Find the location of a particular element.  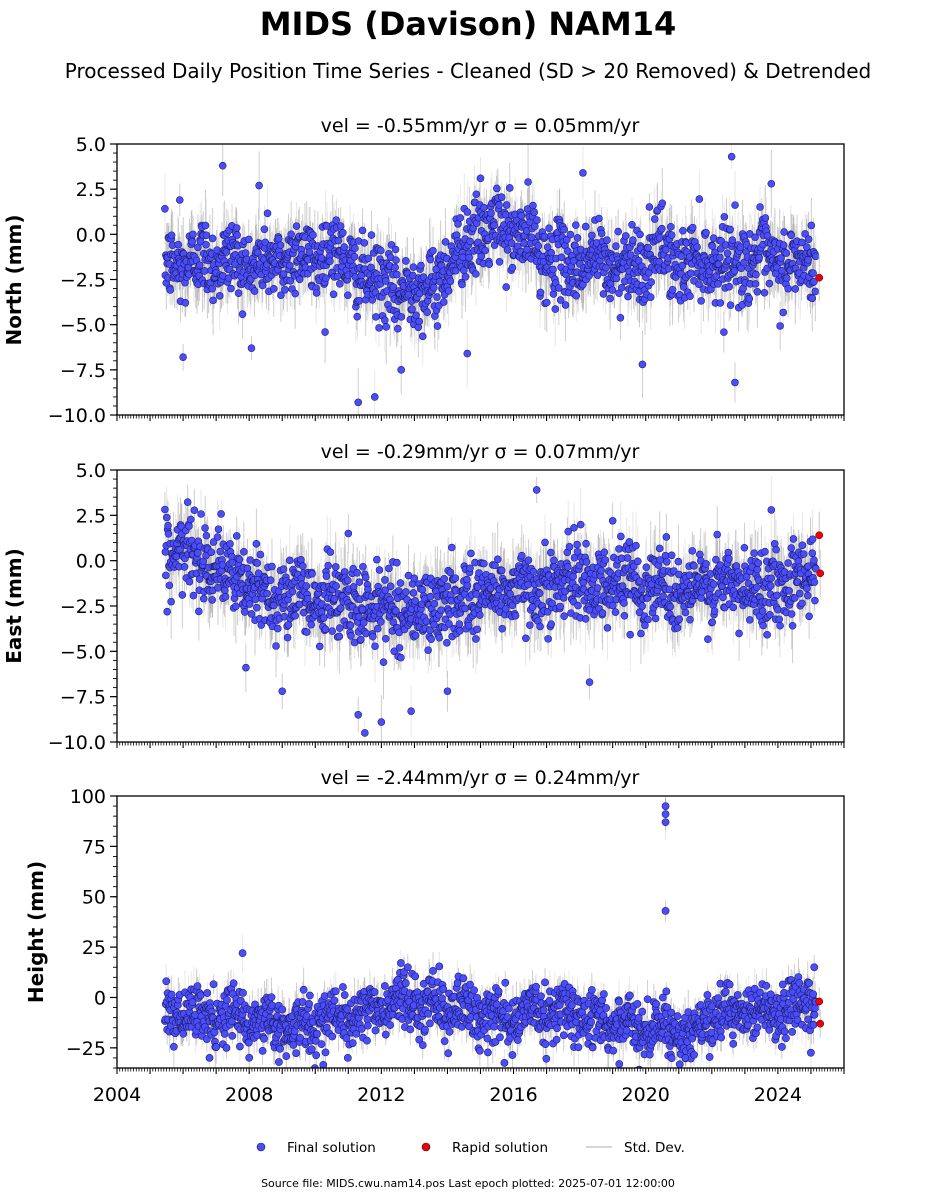

y-tick-label: 0.0 is located at coordinates (91, 235).